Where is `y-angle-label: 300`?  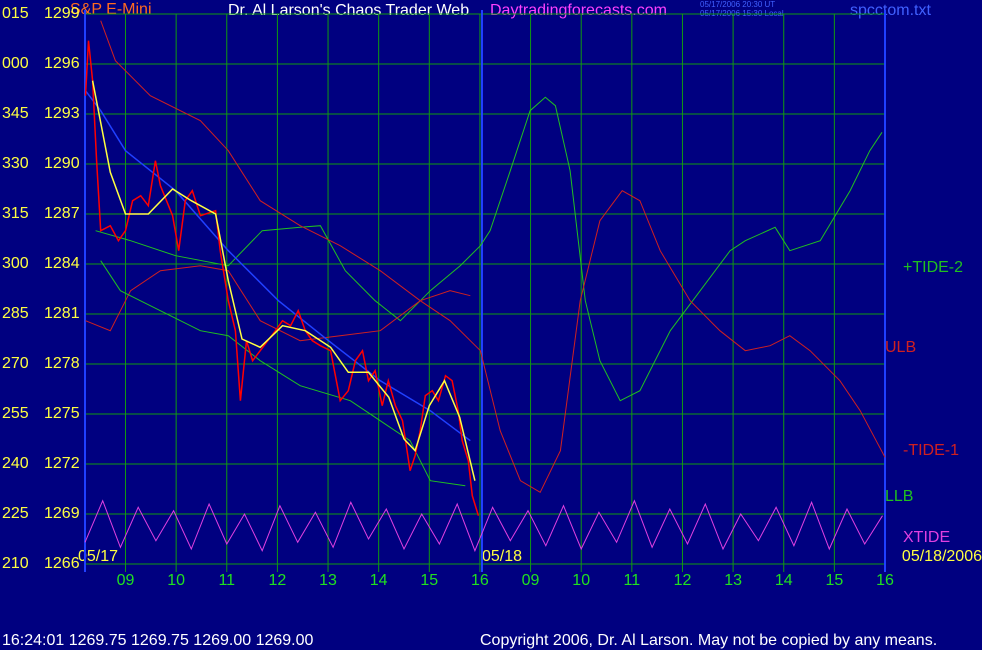
y-angle-label: 300 is located at coordinates (15, 263).